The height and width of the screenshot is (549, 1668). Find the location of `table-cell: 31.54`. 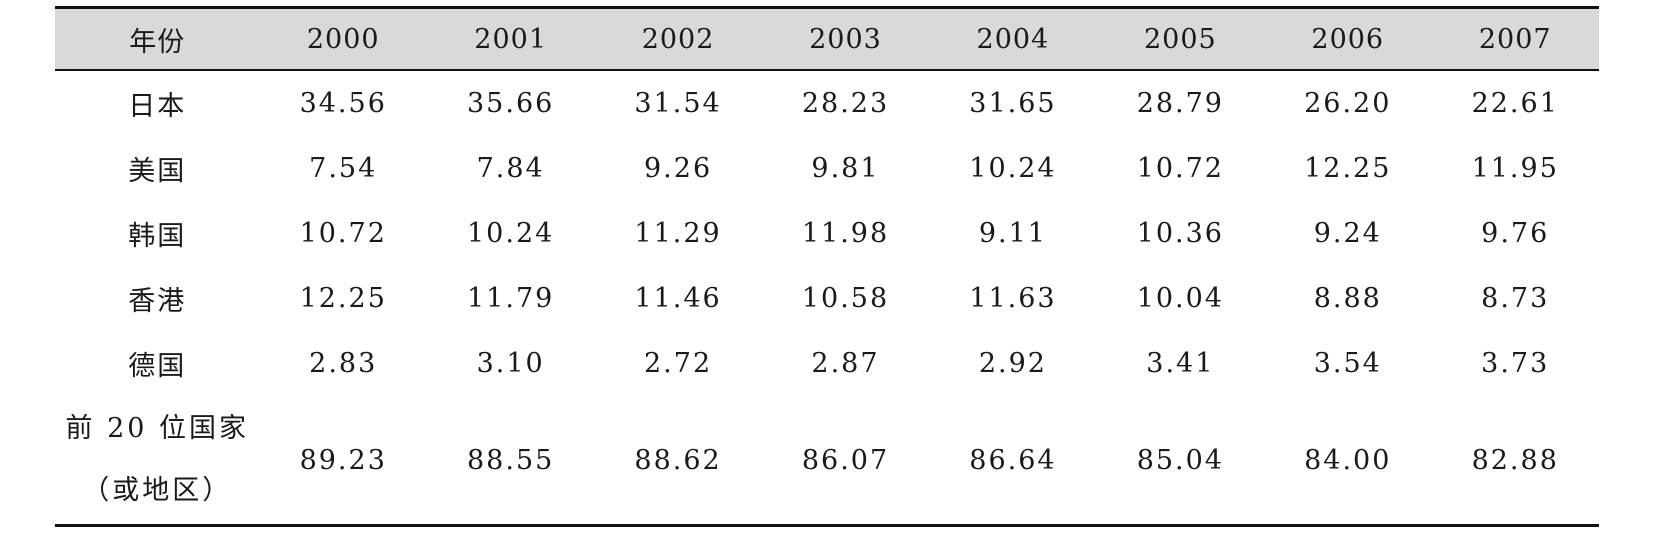

table-cell: 31.54 is located at coordinates (678, 103).